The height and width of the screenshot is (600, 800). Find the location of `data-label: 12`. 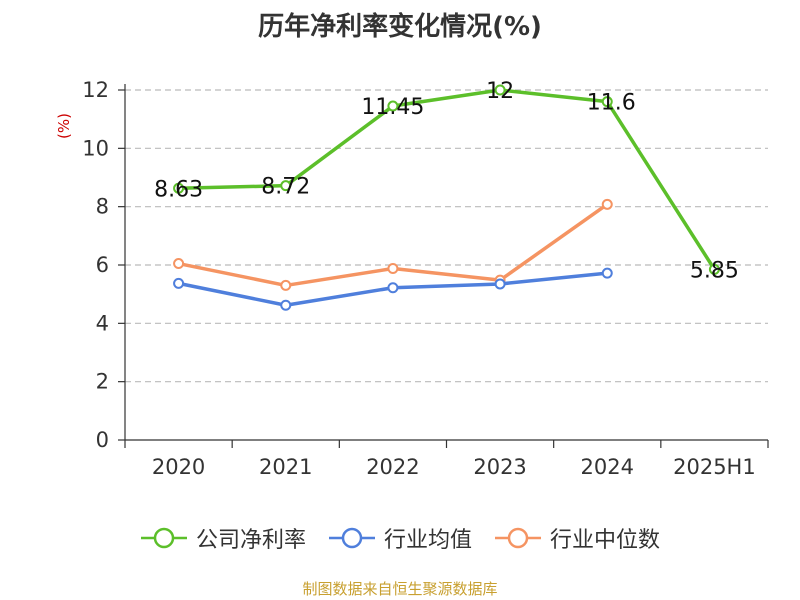

data-label: 12 is located at coordinates (500, 91).